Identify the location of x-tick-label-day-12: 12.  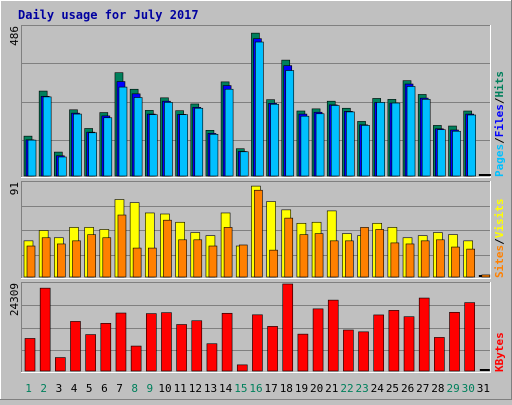
(195, 388).